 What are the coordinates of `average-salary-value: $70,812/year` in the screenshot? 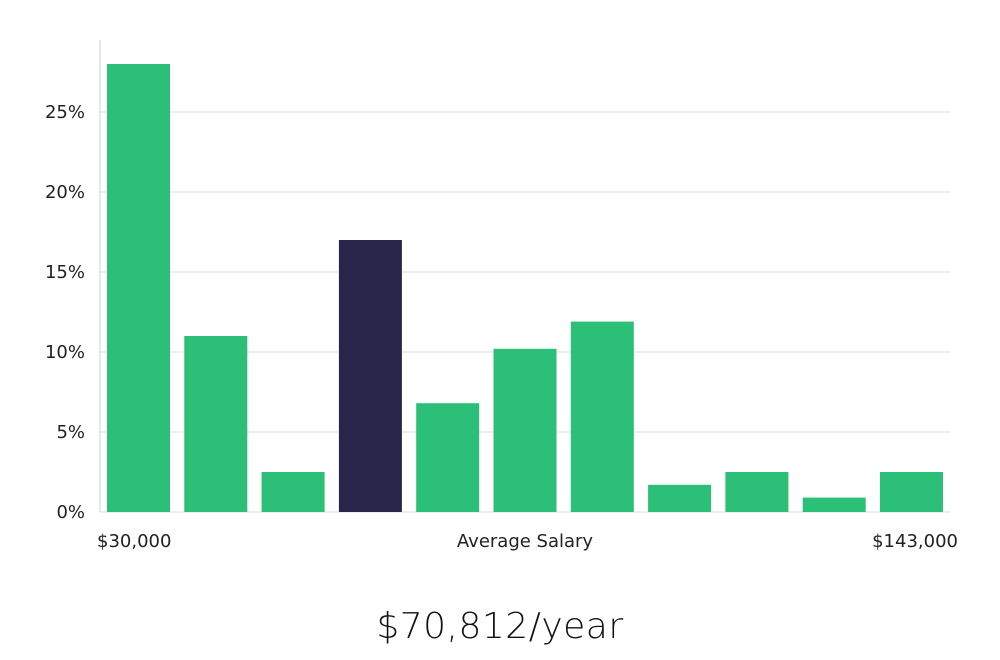 It's located at (500, 626).